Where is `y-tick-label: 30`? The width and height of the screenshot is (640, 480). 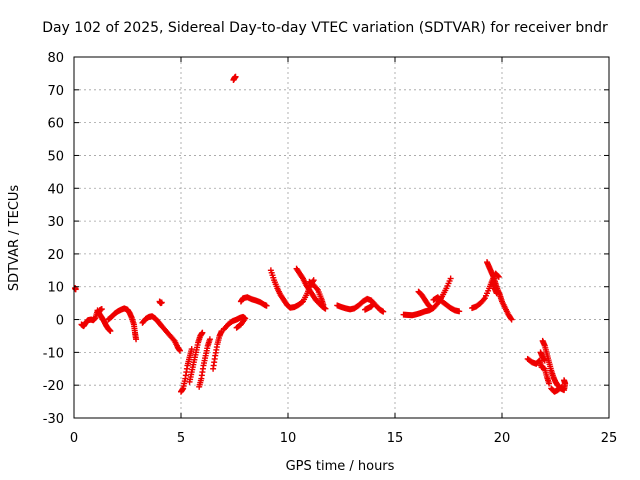 y-tick-label: 30 is located at coordinates (55, 222).